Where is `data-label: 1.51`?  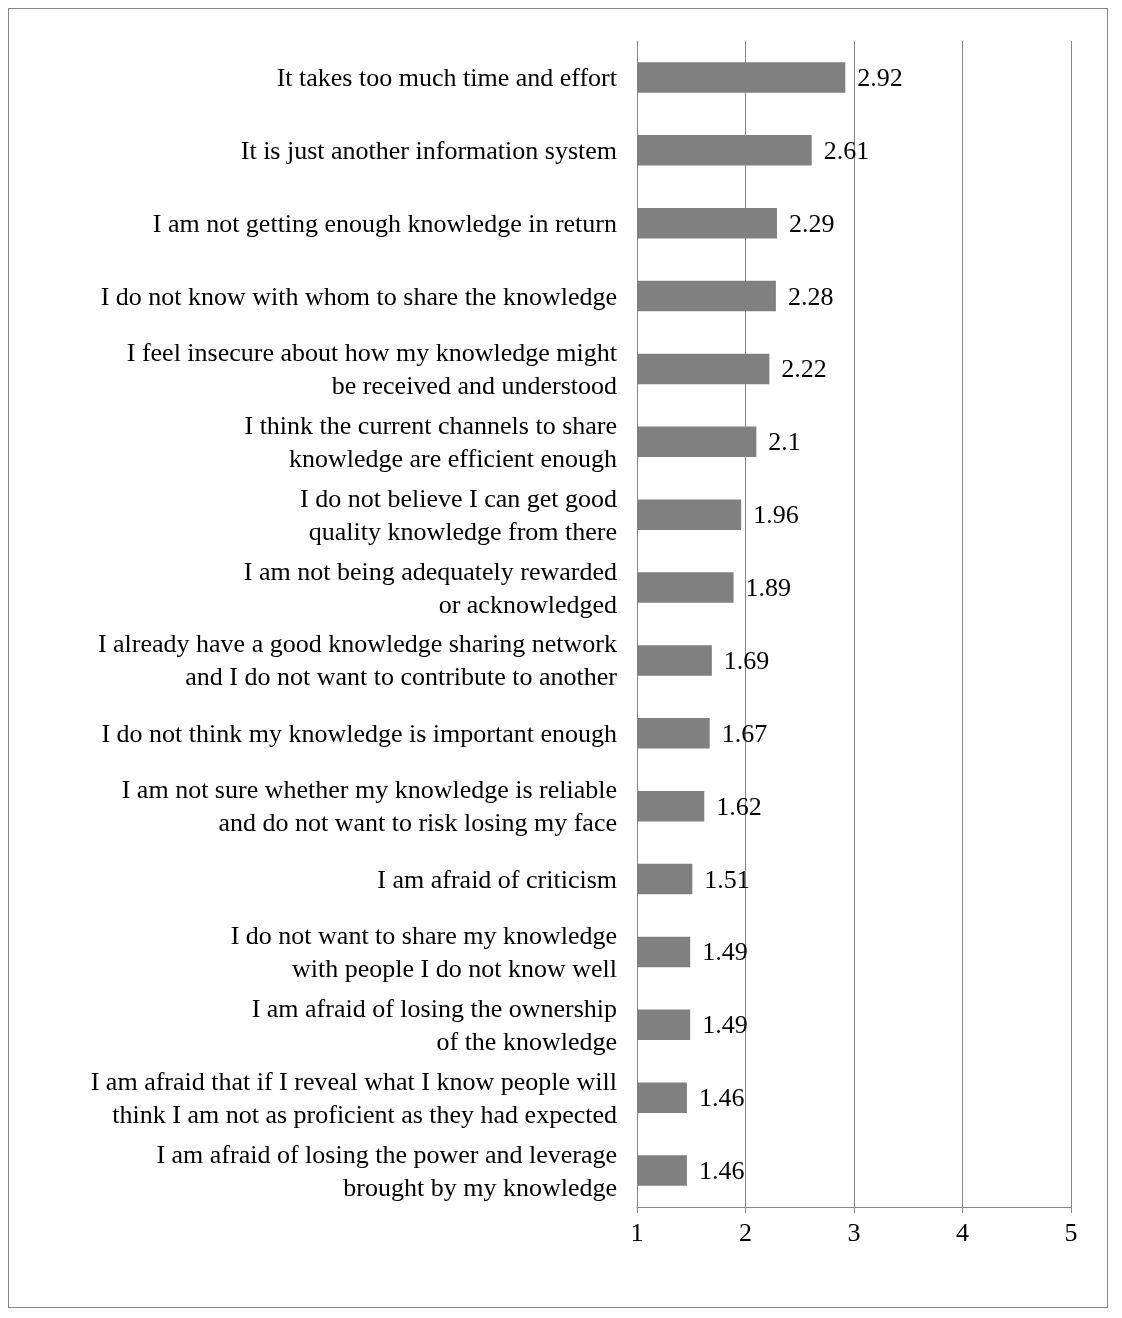 data-label: 1.51 is located at coordinates (727, 879).